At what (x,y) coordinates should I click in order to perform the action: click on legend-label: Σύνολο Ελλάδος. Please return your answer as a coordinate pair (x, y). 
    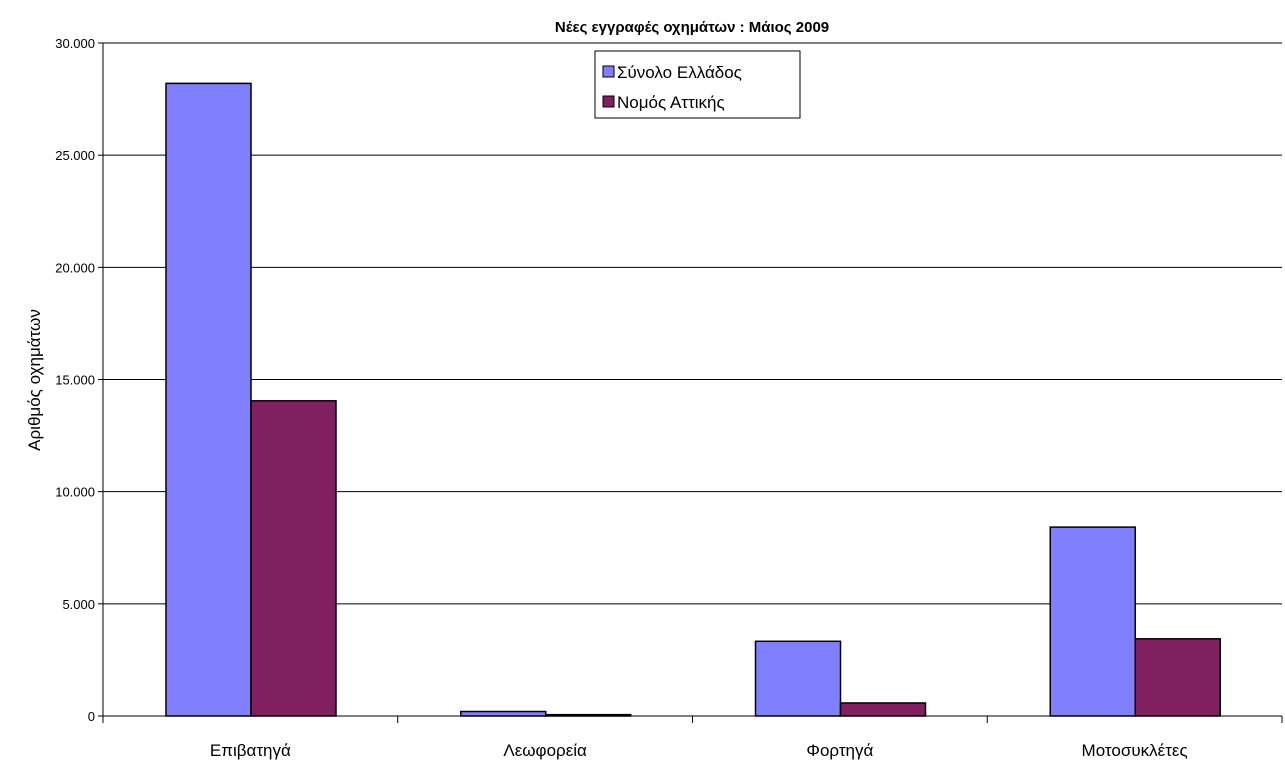
    Looking at the image, I should click on (679, 72).